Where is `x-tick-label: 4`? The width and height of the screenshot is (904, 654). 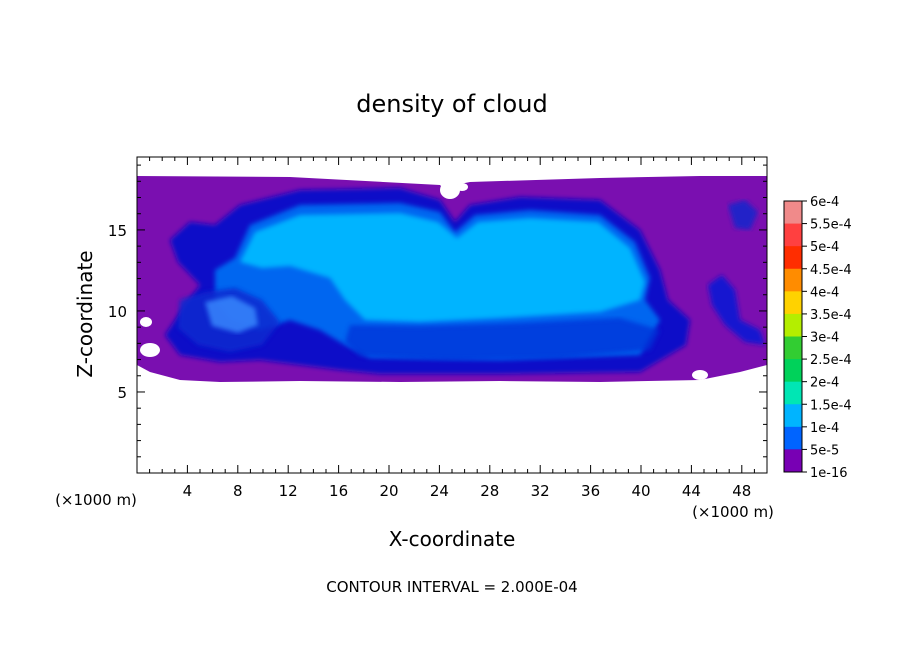
x-tick-label: 4 is located at coordinates (188, 491).